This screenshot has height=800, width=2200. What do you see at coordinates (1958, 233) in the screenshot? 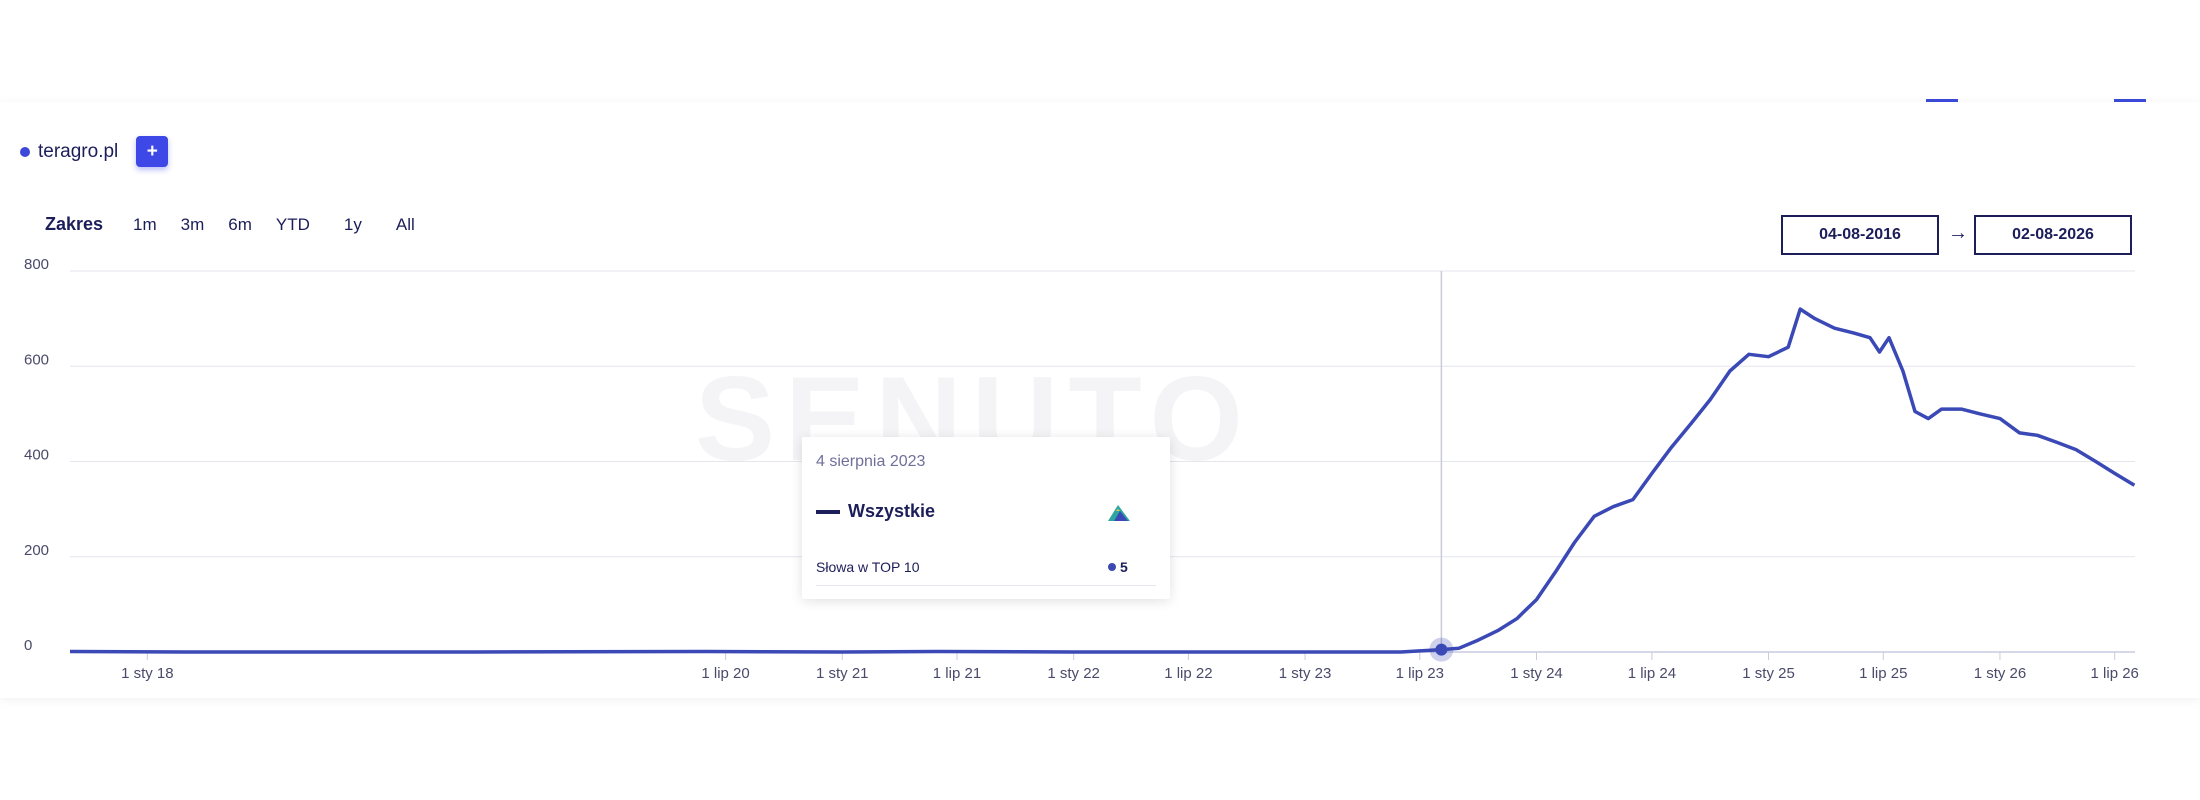
I see `date-range-arrow: →` at bounding box center [1958, 233].